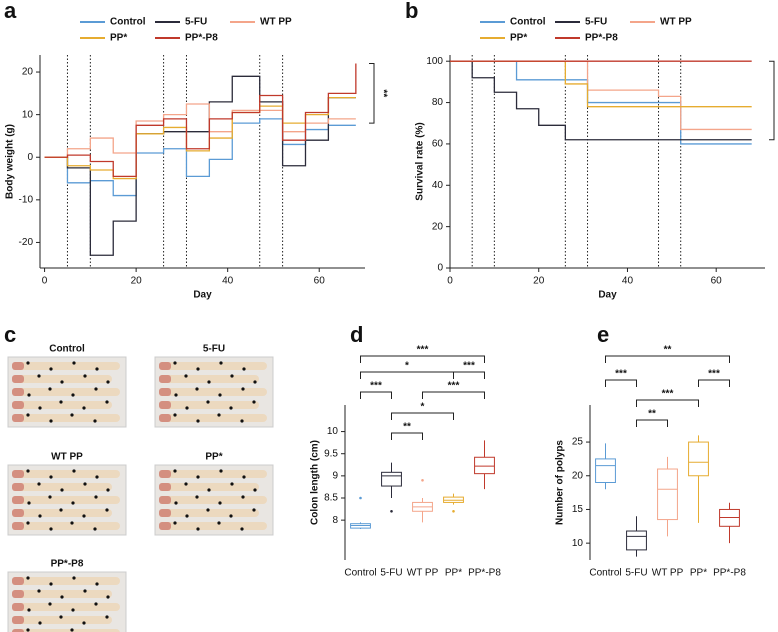 The width and height of the screenshot is (778, 632). What do you see at coordinates (67, 349) in the screenshot?
I see `image-label: Control` at bounding box center [67, 349].